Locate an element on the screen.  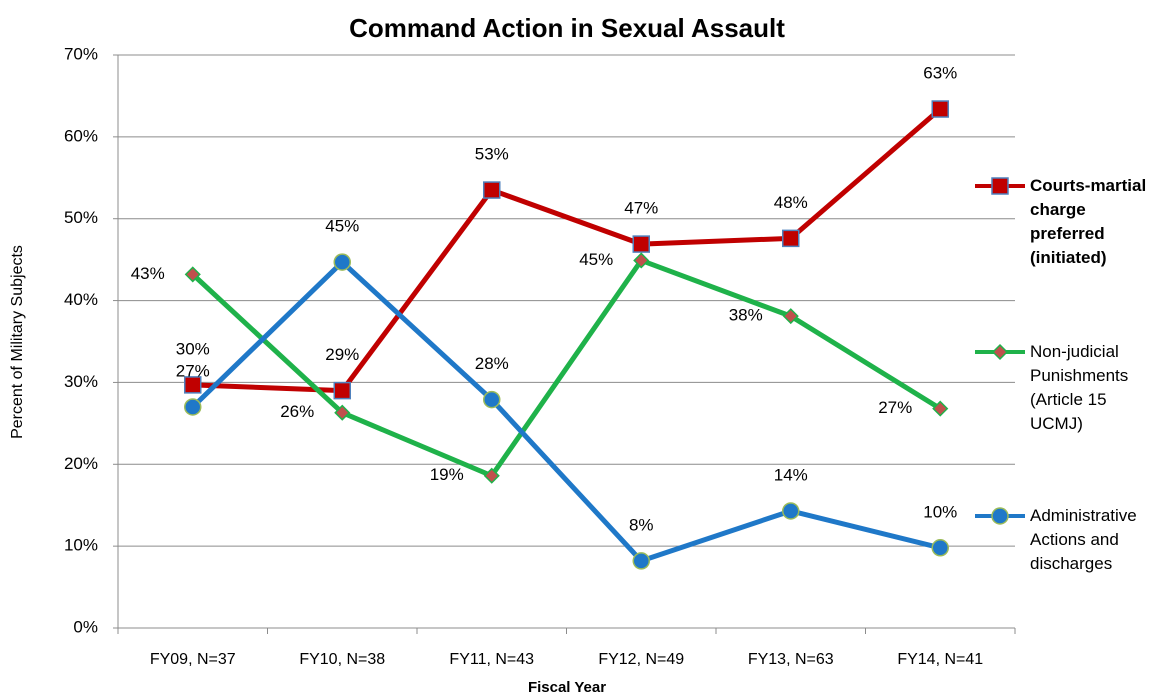
data-label: 29% is located at coordinates (342, 354).